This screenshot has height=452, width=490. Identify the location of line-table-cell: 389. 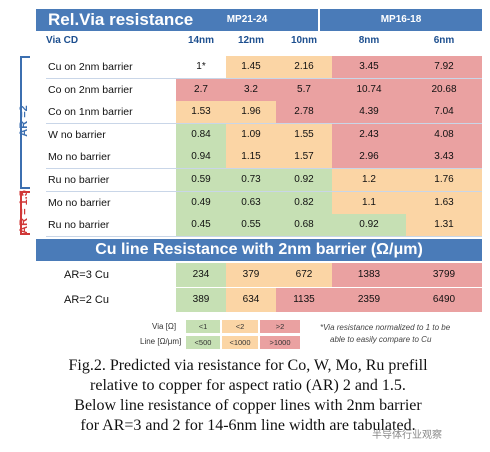
(201, 300).